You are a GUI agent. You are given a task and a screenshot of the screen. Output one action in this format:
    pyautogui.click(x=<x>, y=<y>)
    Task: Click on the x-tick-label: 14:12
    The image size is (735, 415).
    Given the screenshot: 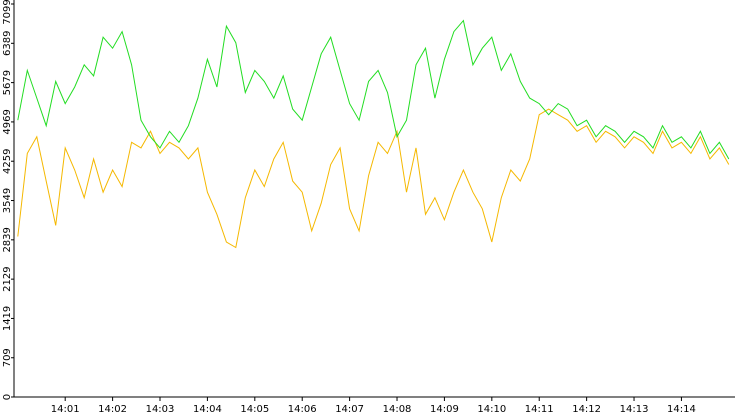 What is the action you would take?
    pyautogui.click(x=586, y=409)
    